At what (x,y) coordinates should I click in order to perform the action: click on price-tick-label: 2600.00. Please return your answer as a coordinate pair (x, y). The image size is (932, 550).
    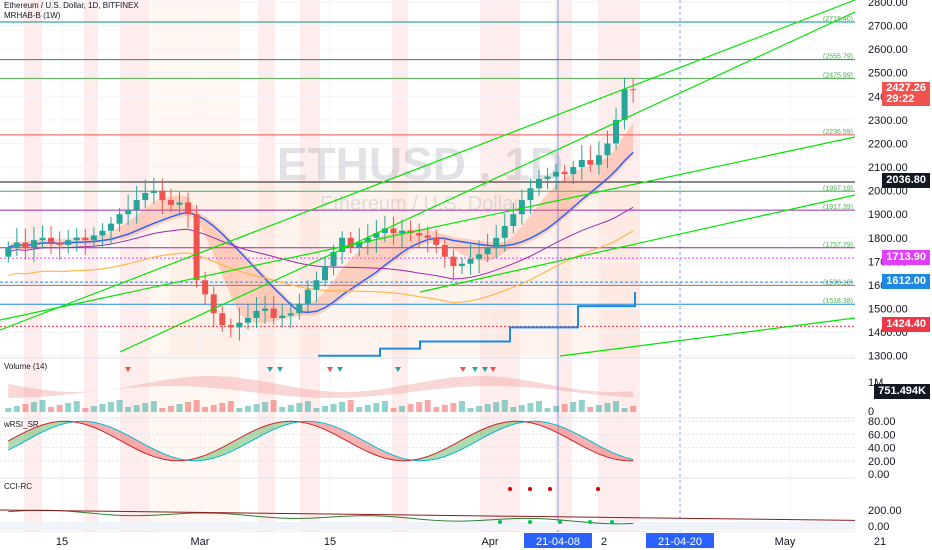
    Looking at the image, I should click on (888, 50).